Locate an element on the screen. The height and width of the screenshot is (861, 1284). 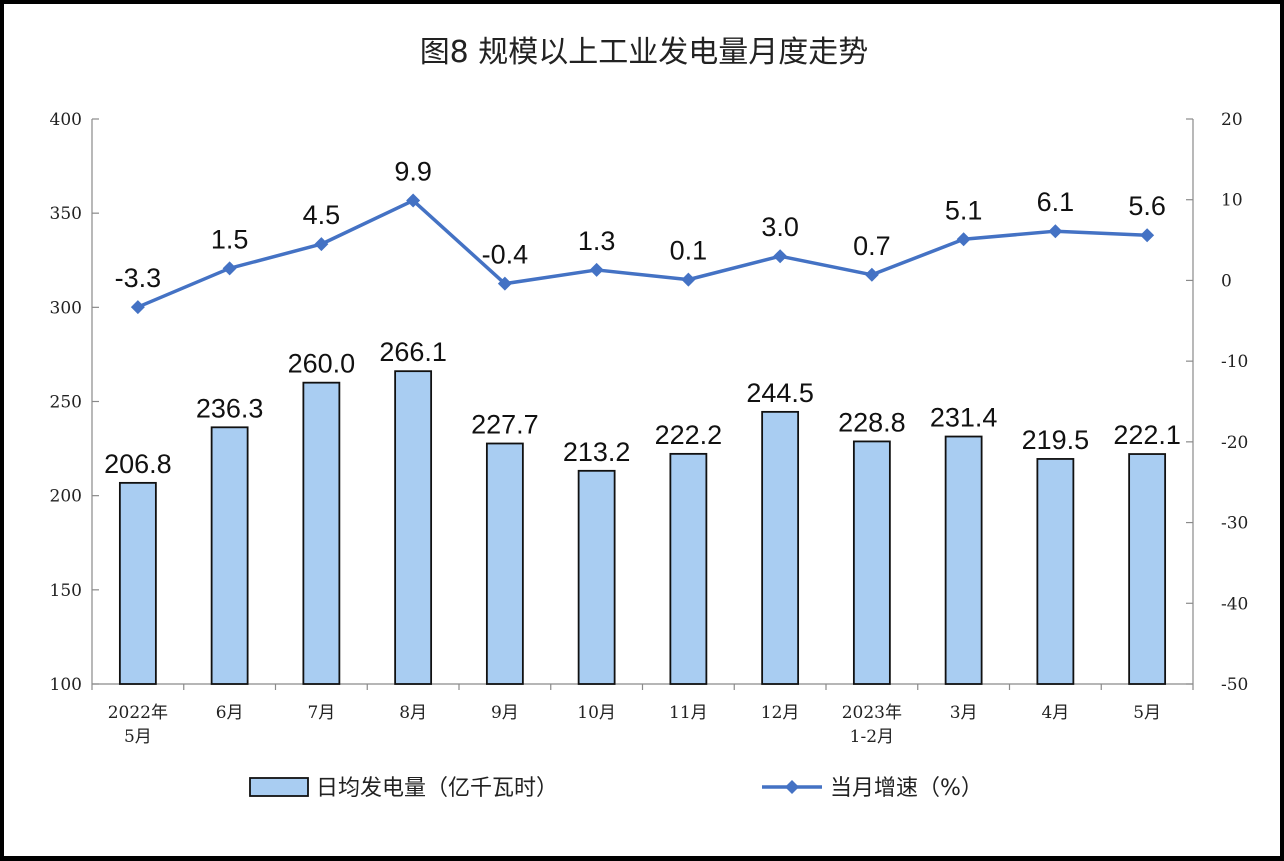
line-data-label: 0.1 is located at coordinates (689, 251).